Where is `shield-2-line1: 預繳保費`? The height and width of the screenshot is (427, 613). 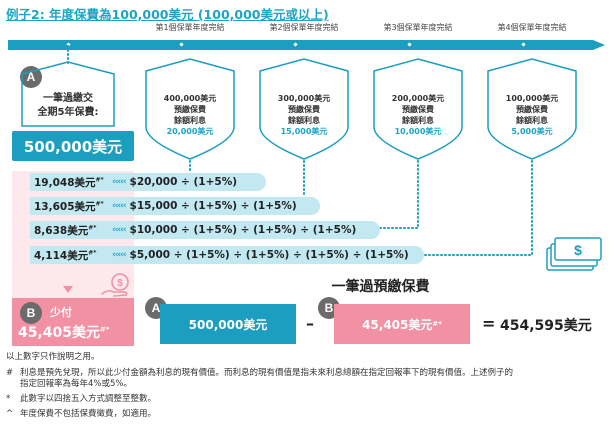
shield-2-line1: 預繳保費 is located at coordinates (304, 109).